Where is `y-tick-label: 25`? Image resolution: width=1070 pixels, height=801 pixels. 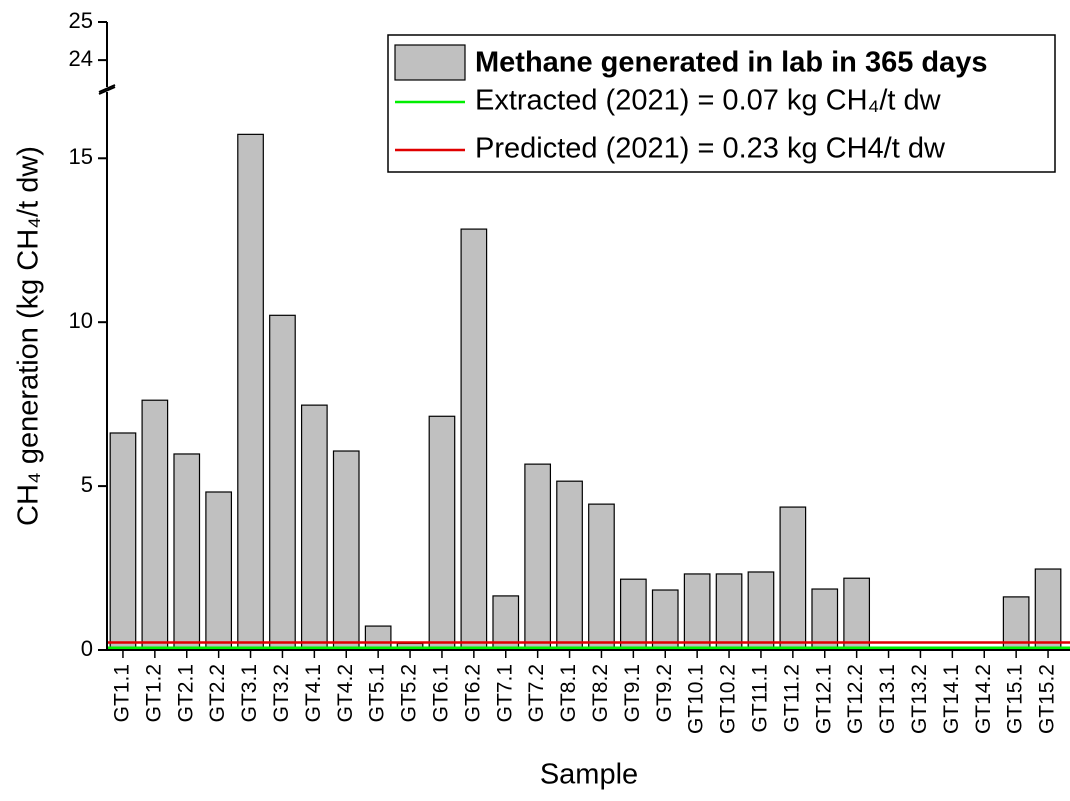
y-tick-label: 25 is located at coordinates (81, 20).